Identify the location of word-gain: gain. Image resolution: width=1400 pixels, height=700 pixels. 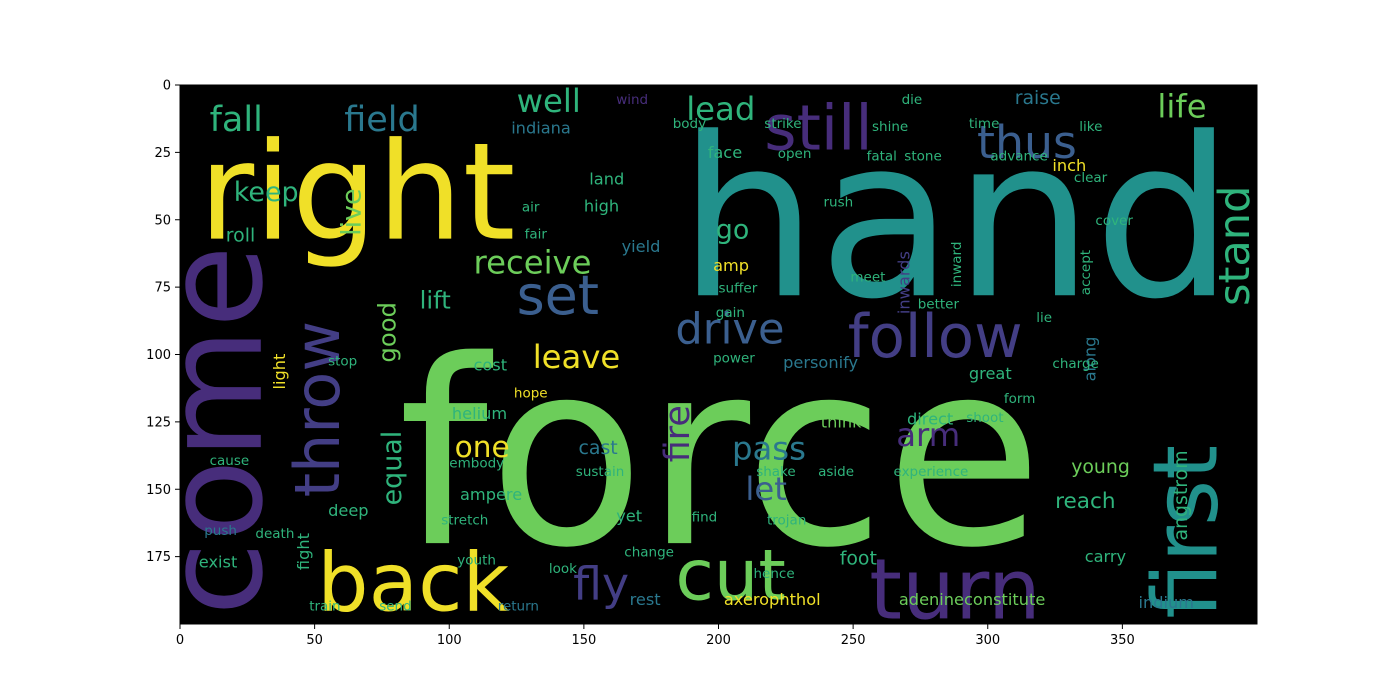
(730, 313).